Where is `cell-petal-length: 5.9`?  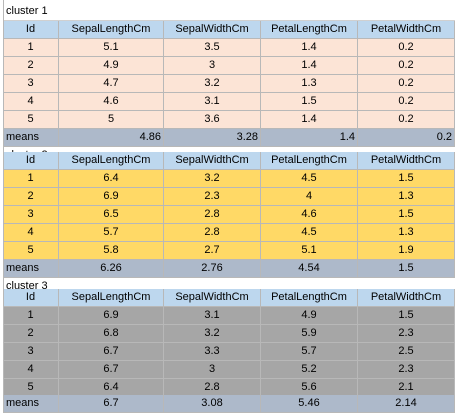
cell-petal-length: 5.9 is located at coordinates (309, 334).